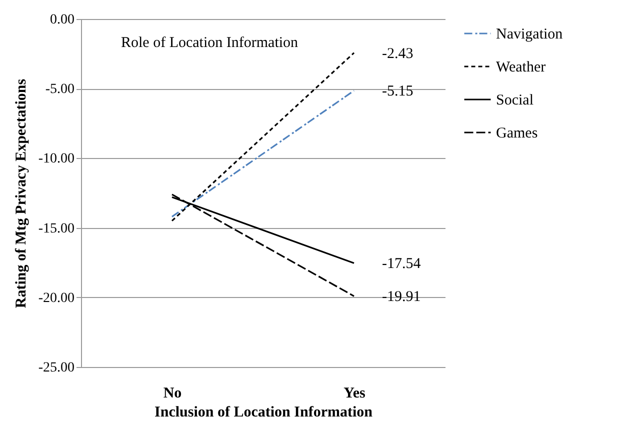  Describe the element at coordinates (56, 298) in the screenshot. I see `y-tick-label: -20.00` at that location.